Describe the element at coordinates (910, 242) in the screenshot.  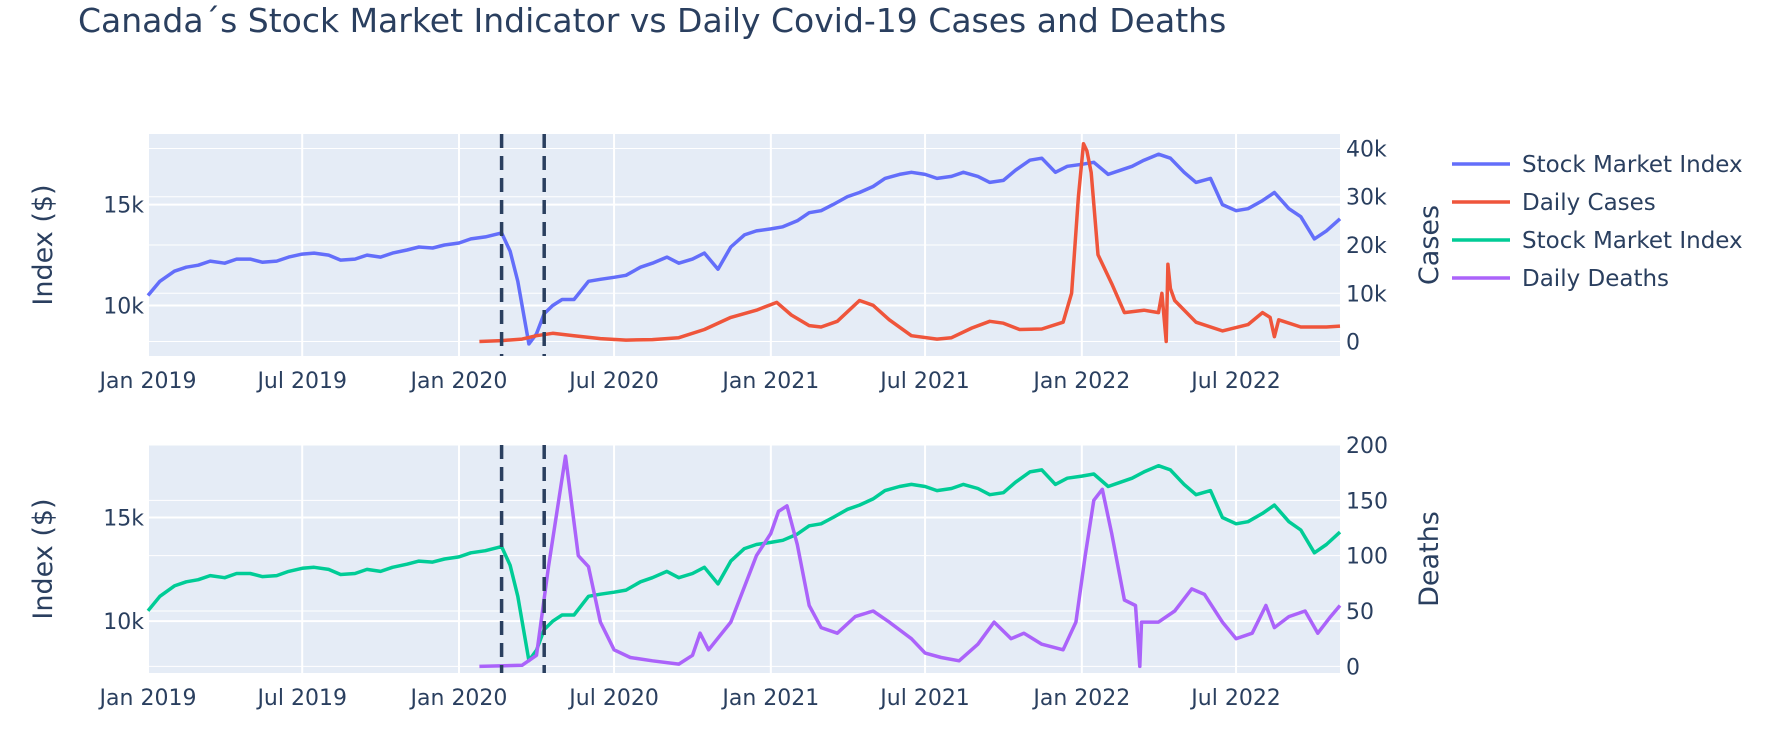
I see `series-line-daily-cases` at that location.